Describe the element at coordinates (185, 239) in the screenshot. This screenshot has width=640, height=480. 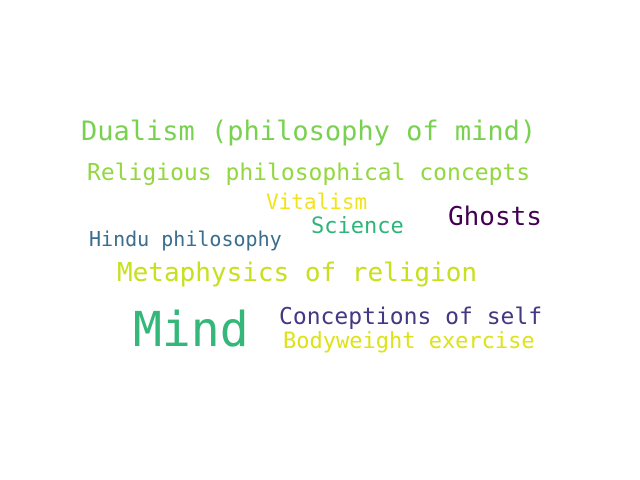
I see `word-hindu-philosophy: Hindu philosophy` at that location.